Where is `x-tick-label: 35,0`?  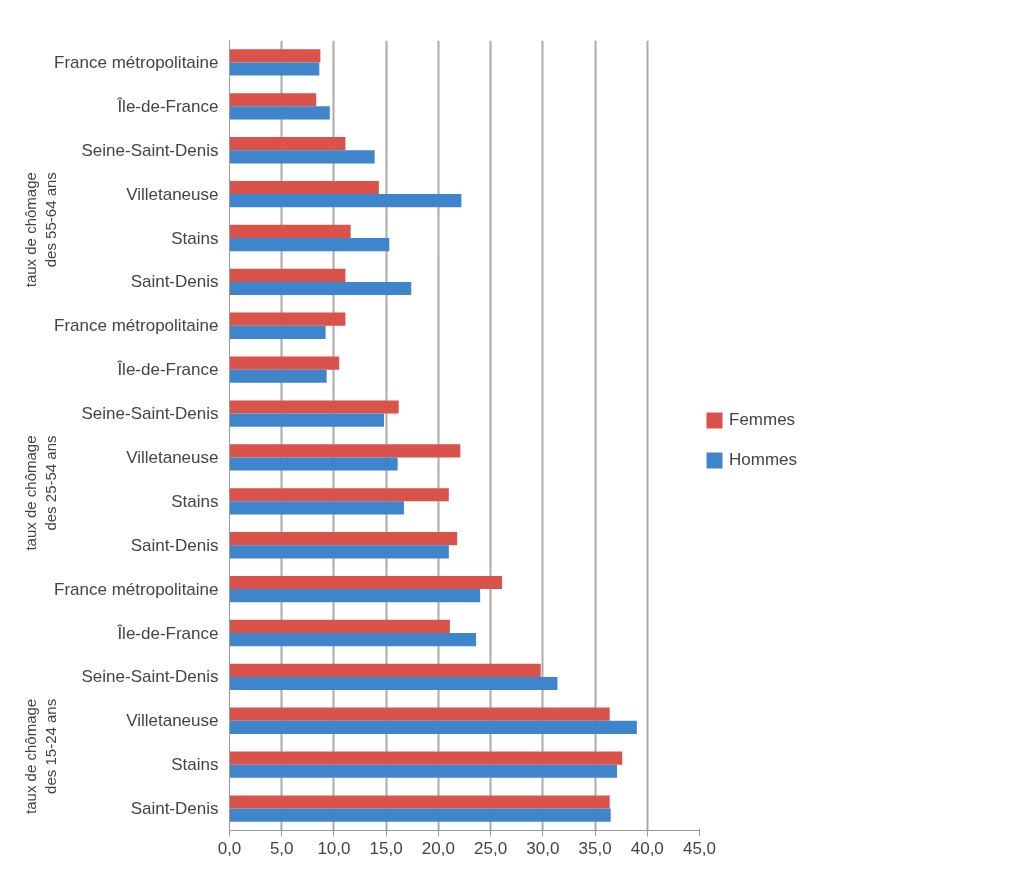
x-tick-label: 35,0 is located at coordinates (595, 848).